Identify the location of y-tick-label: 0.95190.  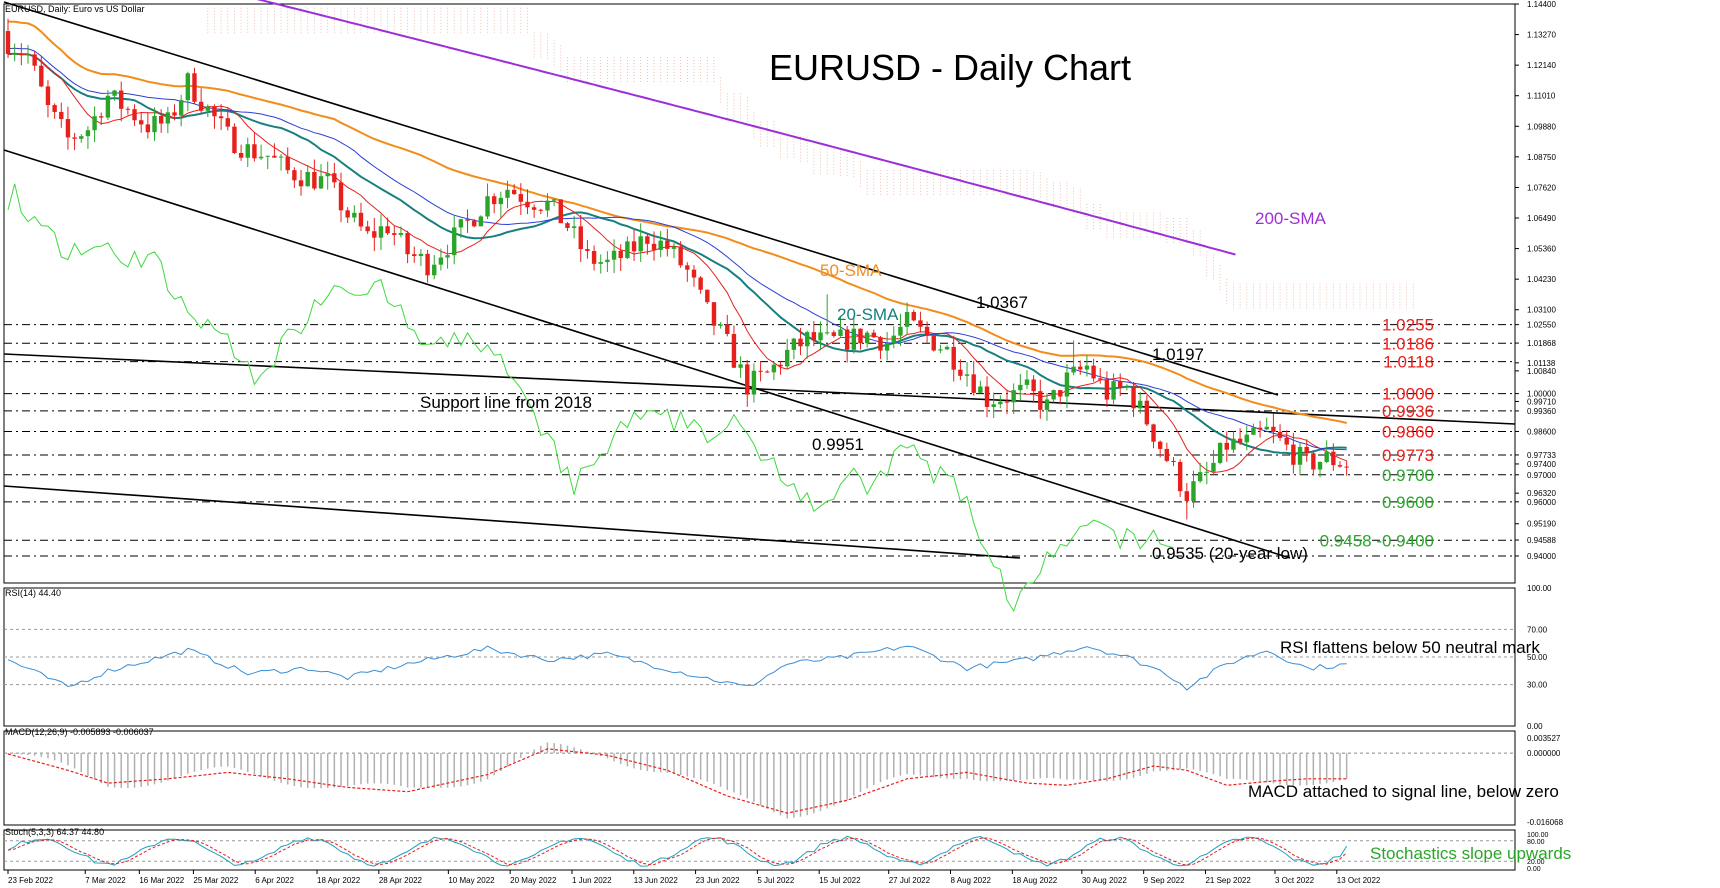
(1541, 524).